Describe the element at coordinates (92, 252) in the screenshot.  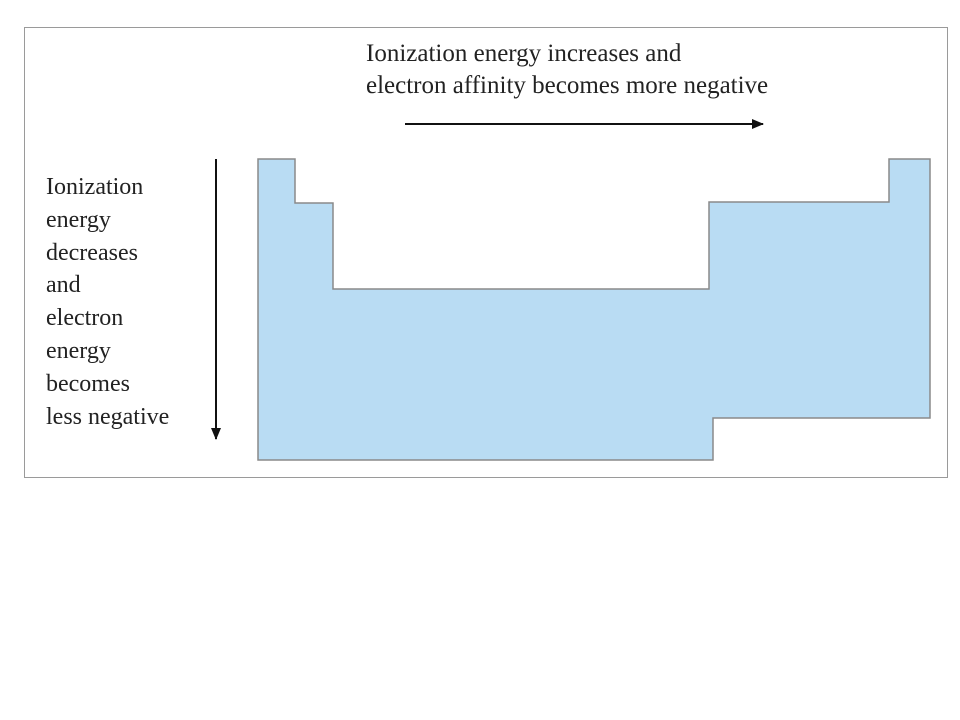
I see `vertical-trend-line-3: decreases` at that location.